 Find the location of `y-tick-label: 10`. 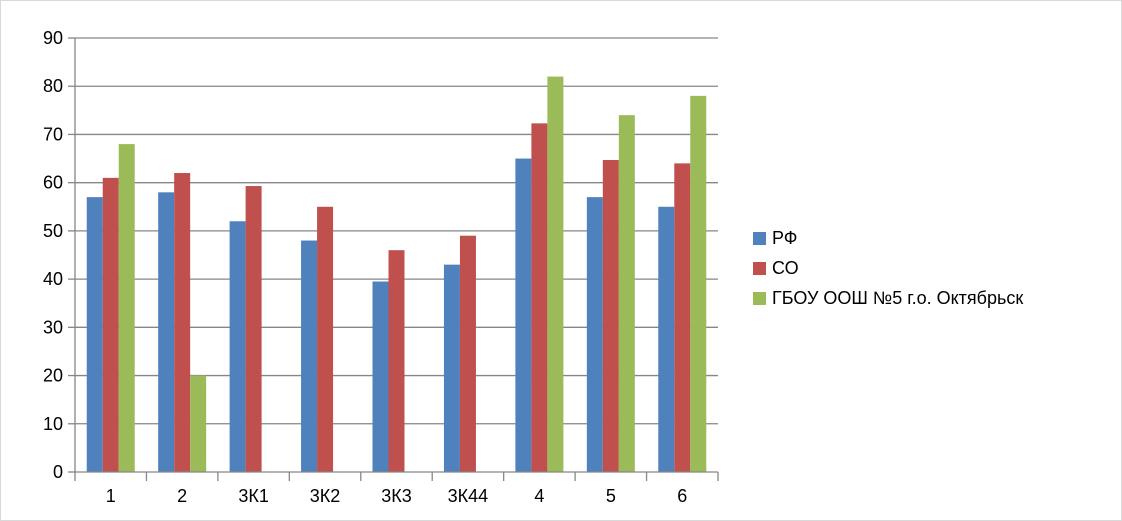

y-tick-label: 10 is located at coordinates (53, 424).